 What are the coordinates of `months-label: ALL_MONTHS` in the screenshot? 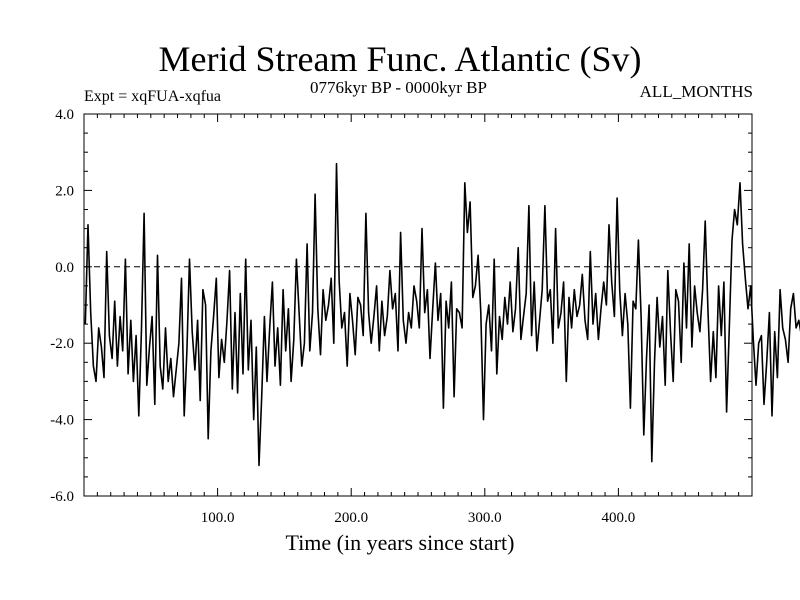 It's located at (696, 91).